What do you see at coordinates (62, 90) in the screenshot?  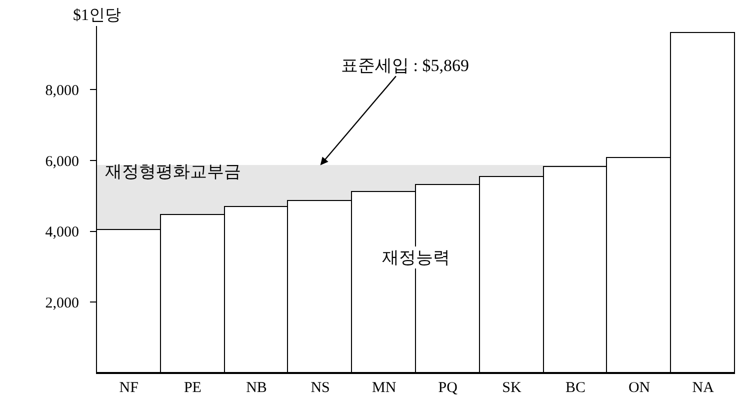 I see `y-tick-label: 8,000` at bounding box center [62, 90].